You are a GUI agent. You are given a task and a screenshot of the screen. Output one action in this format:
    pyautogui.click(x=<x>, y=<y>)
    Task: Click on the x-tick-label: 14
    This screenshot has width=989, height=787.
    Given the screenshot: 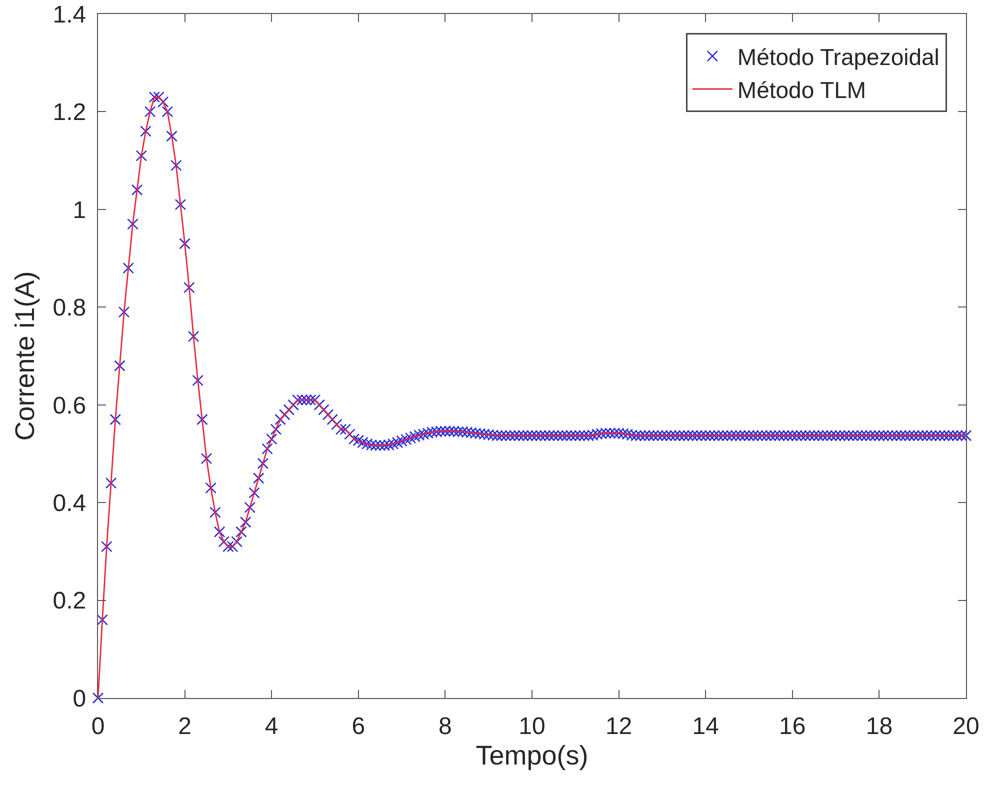 What is the action you would take?
    pyautogui.click(x=705, y=726)
    